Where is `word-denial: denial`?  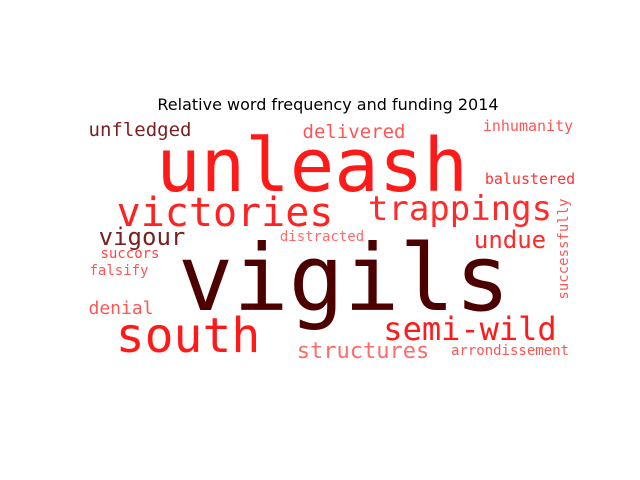
word-denial: denial is located at coordinates (120, 308).